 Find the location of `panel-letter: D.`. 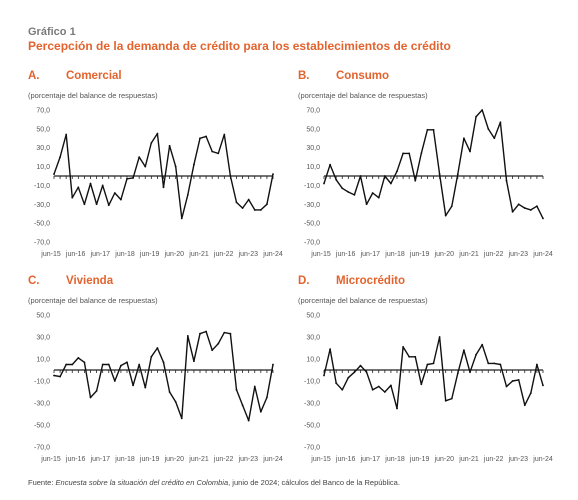

panel-letter: D. is located at coordinates (304, 281).